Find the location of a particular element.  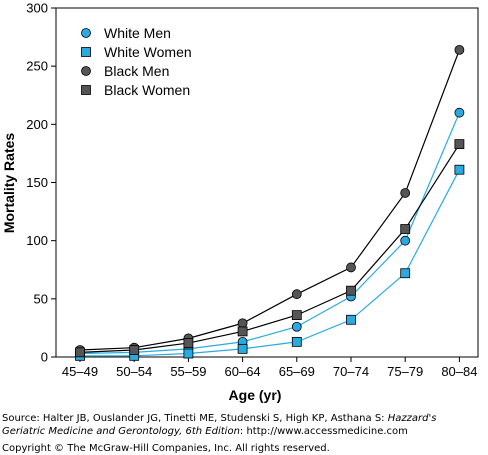

x-tick-label: 55–59 is located at coordinates (188, 371).